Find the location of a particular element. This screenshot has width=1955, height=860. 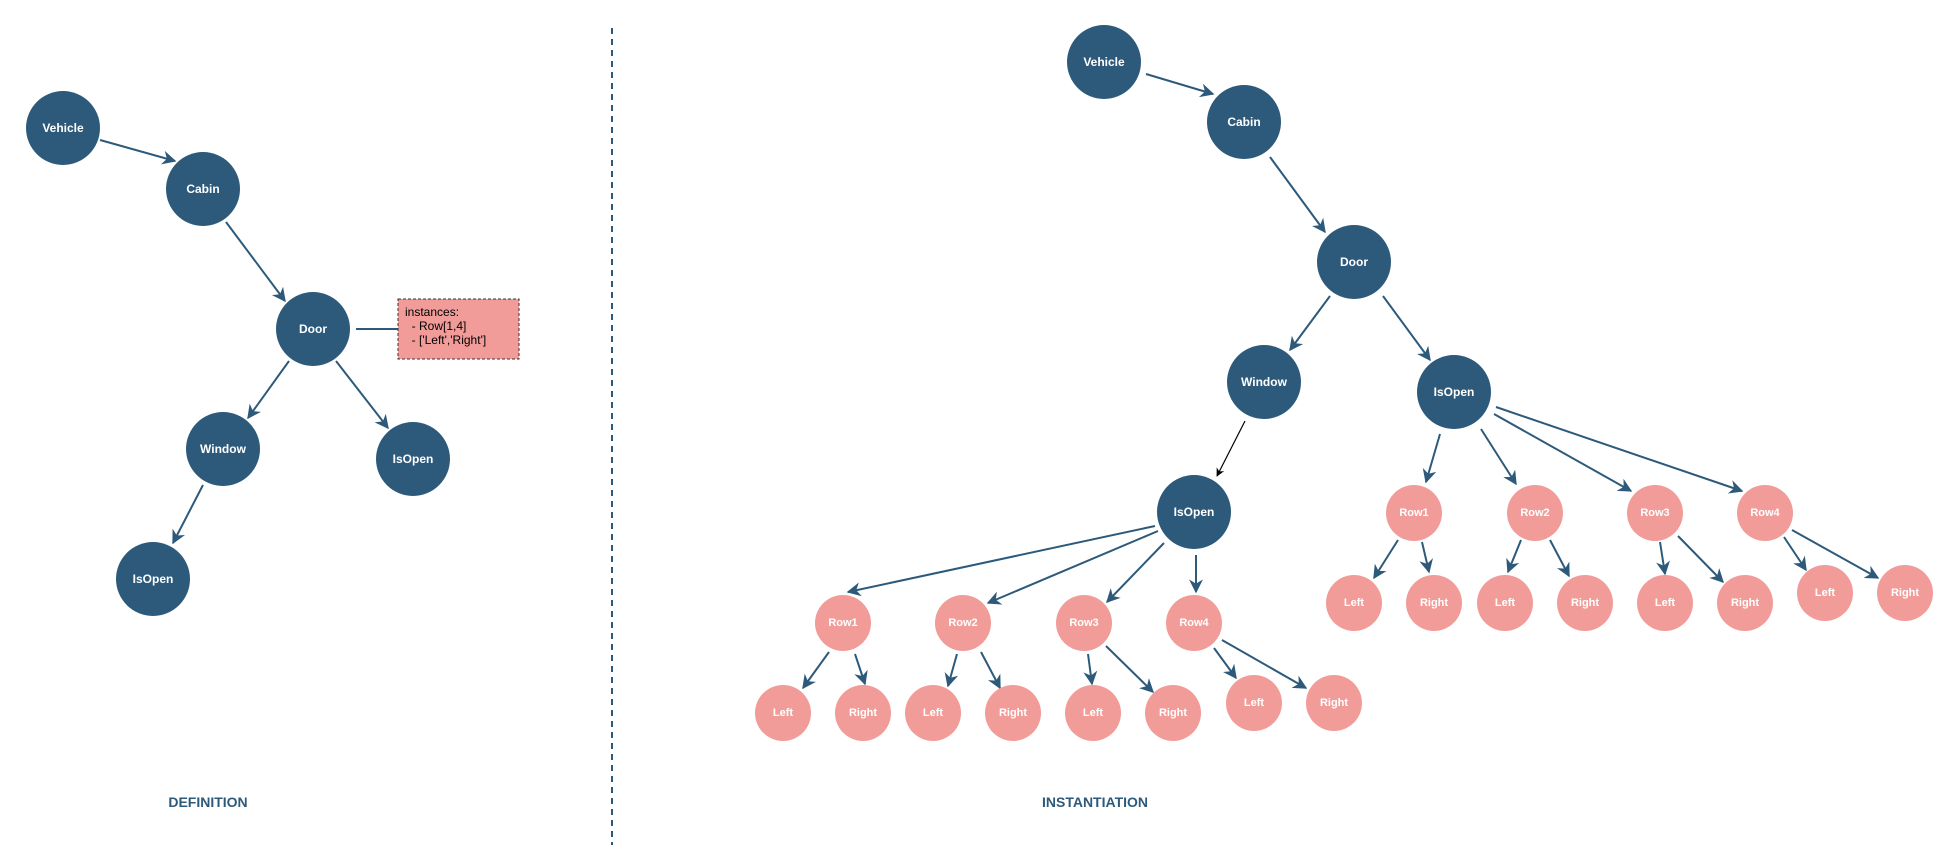

inst-door-row1-left-label: Left is located at coordinates (1354, 603).